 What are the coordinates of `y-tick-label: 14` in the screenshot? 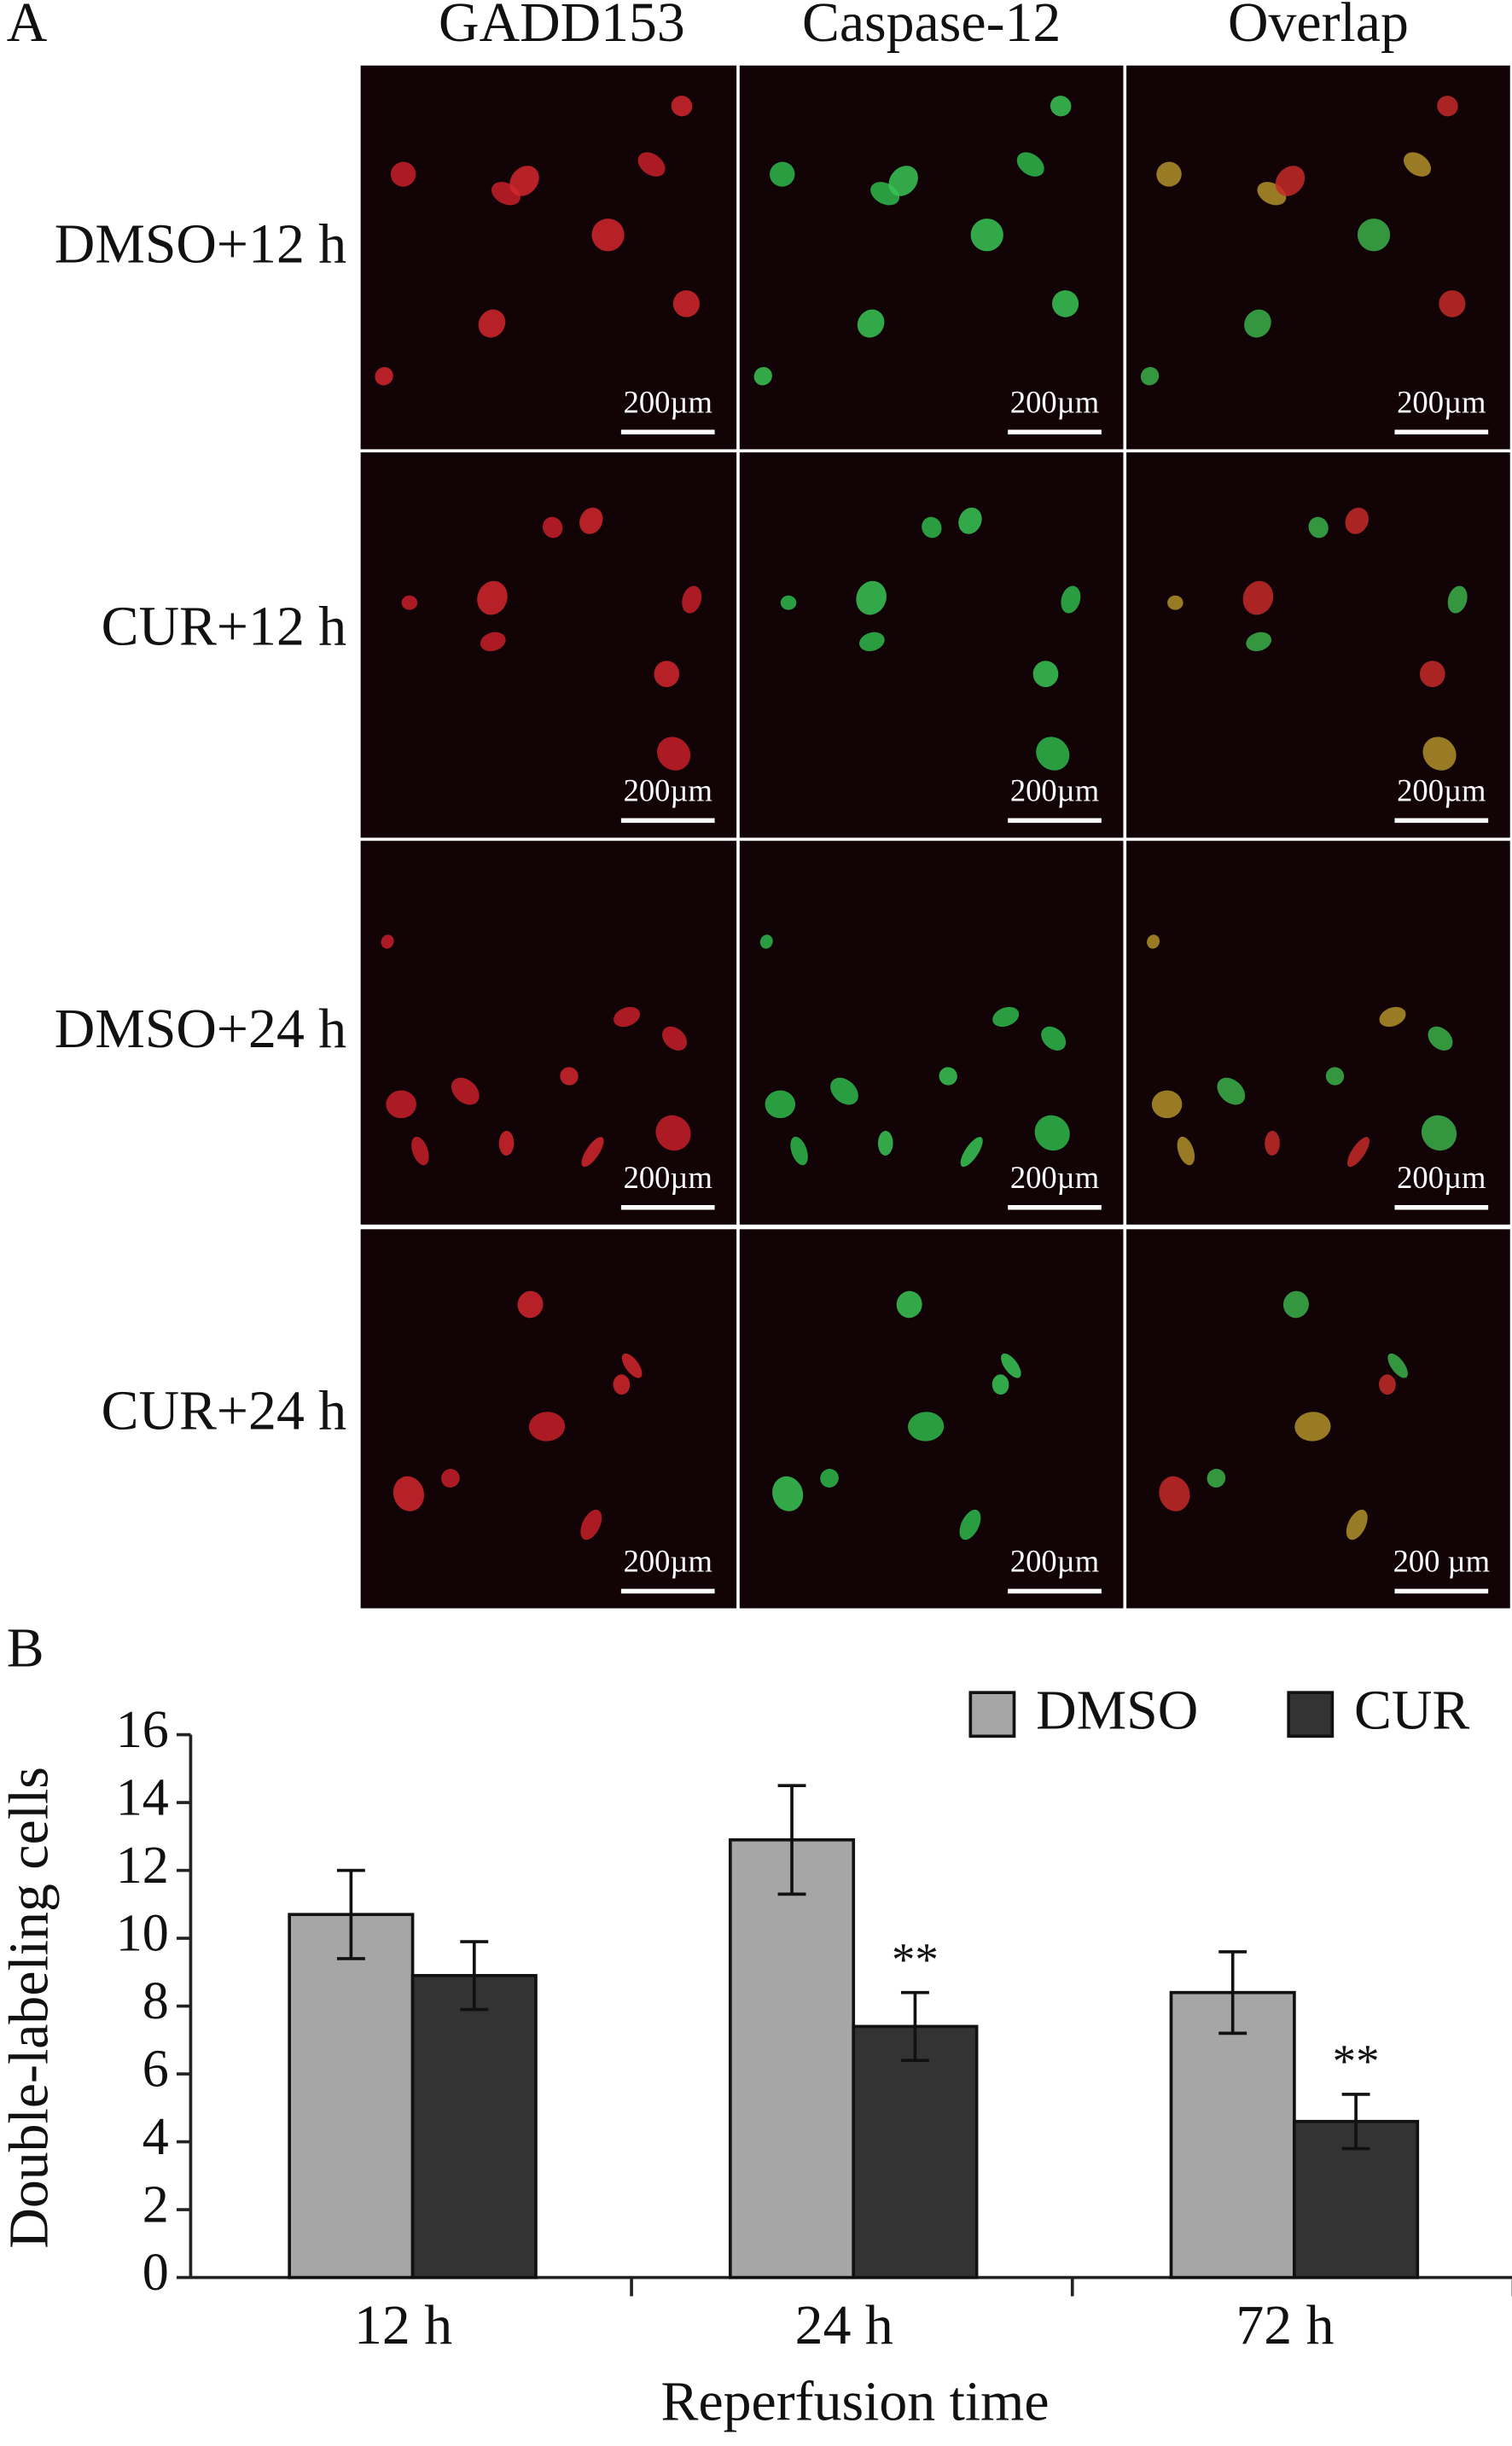 It's located at (142, 1797).